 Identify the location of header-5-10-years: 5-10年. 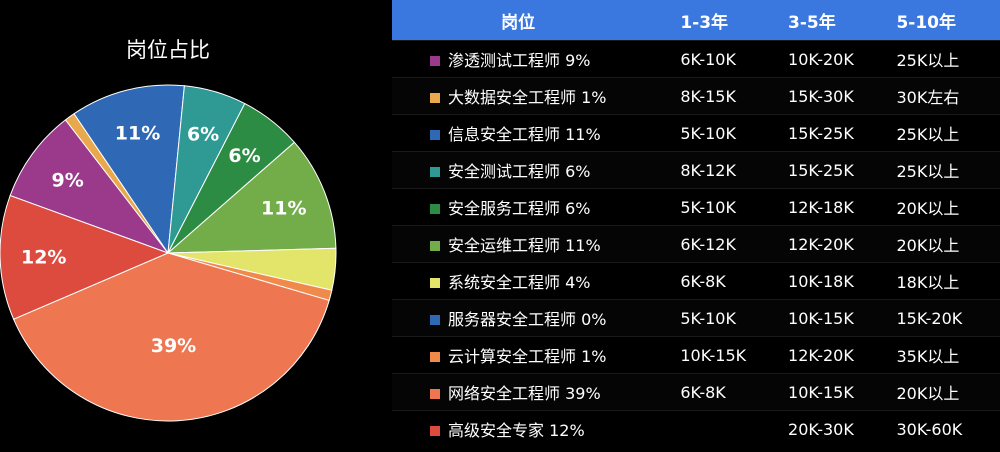
(940, 20).